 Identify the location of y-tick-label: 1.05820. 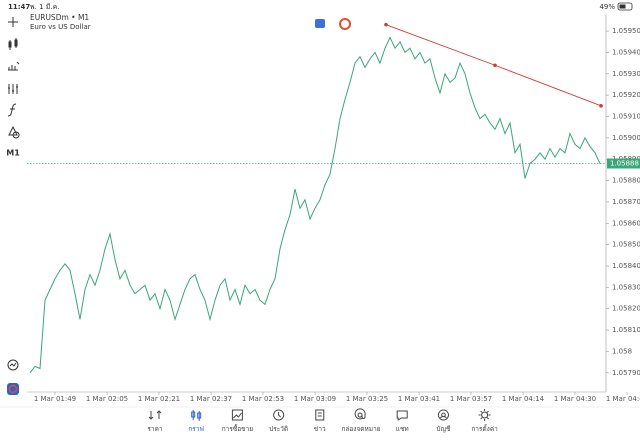
(626, 309).